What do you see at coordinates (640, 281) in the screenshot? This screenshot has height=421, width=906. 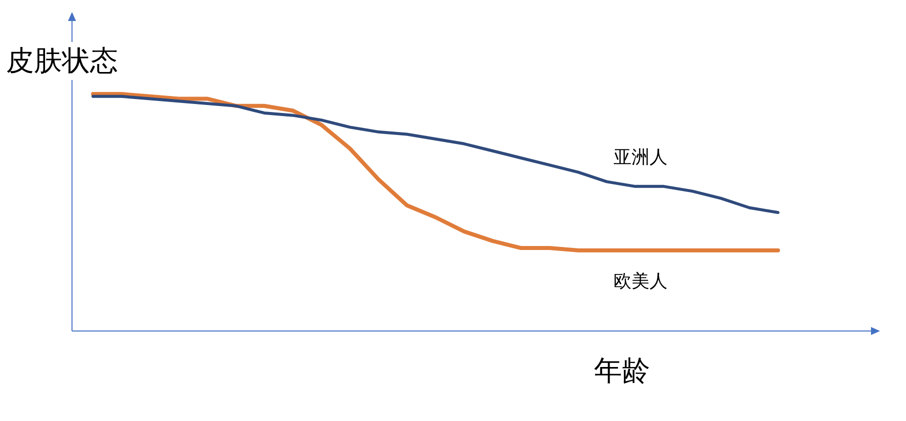 I see `series-label: 欧美人` at bounding box center [640, 281].